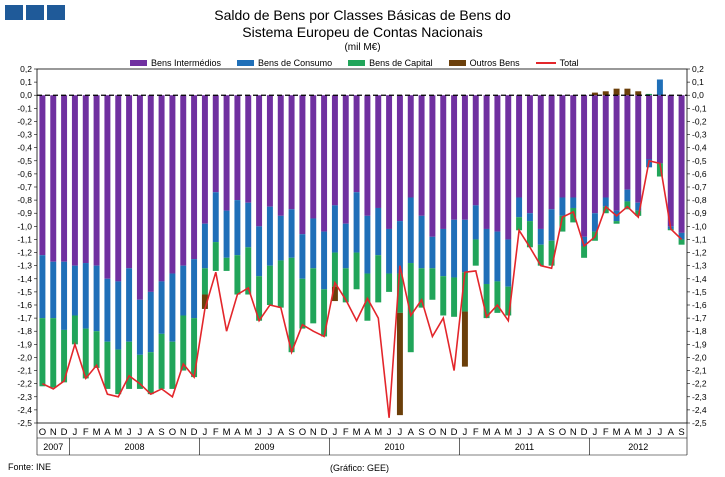  I want to click on y-tick-label-right: -0,4, so click(699, 148).